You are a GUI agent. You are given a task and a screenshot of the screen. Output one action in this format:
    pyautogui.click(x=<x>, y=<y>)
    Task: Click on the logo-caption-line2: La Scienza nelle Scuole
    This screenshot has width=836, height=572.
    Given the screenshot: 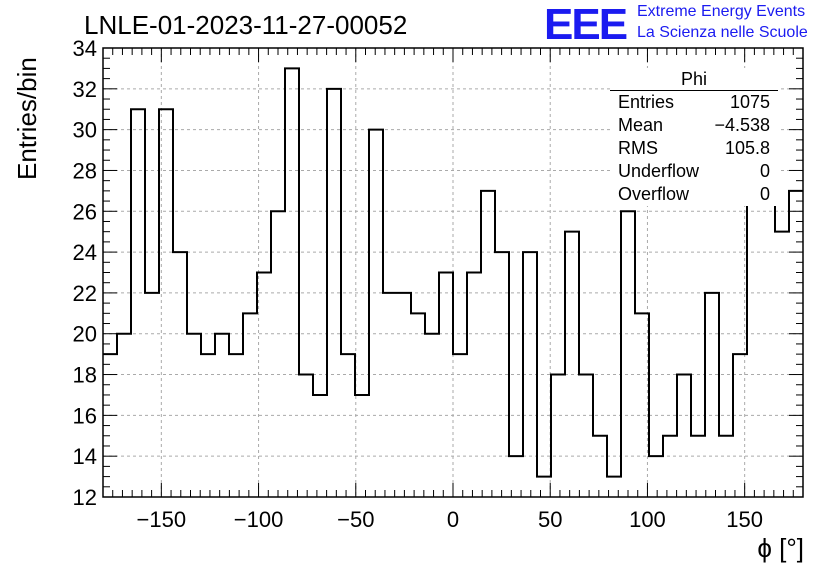 What is the action you would take?
    pyautogui.click(x=722, y=32)
    